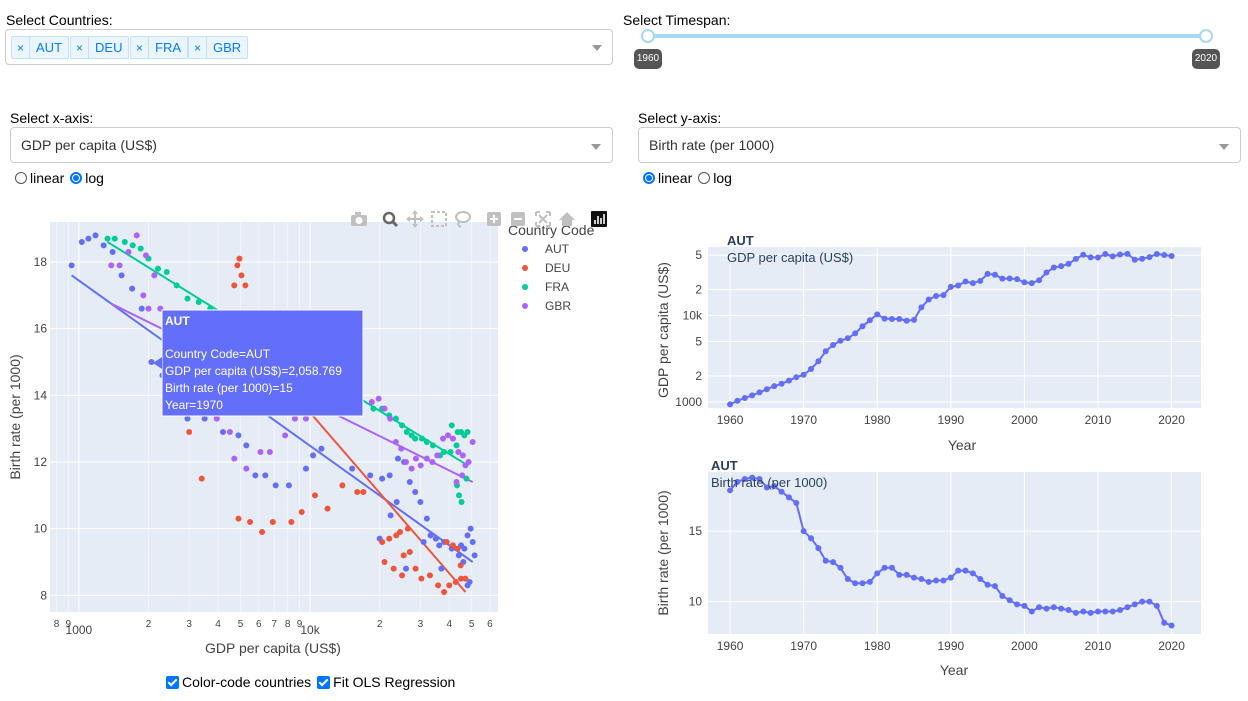 The width and height of the screenshot is (1248, 701). I want to click on x-tick-label: 1990, so click(950, 646).